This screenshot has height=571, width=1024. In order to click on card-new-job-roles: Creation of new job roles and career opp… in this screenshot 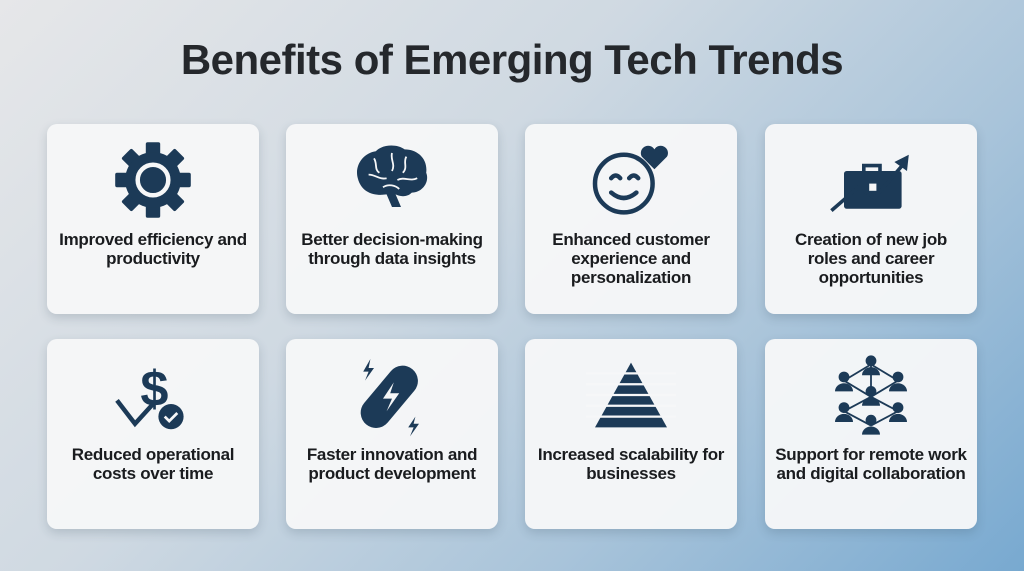, I will do `click(871, 219)`.